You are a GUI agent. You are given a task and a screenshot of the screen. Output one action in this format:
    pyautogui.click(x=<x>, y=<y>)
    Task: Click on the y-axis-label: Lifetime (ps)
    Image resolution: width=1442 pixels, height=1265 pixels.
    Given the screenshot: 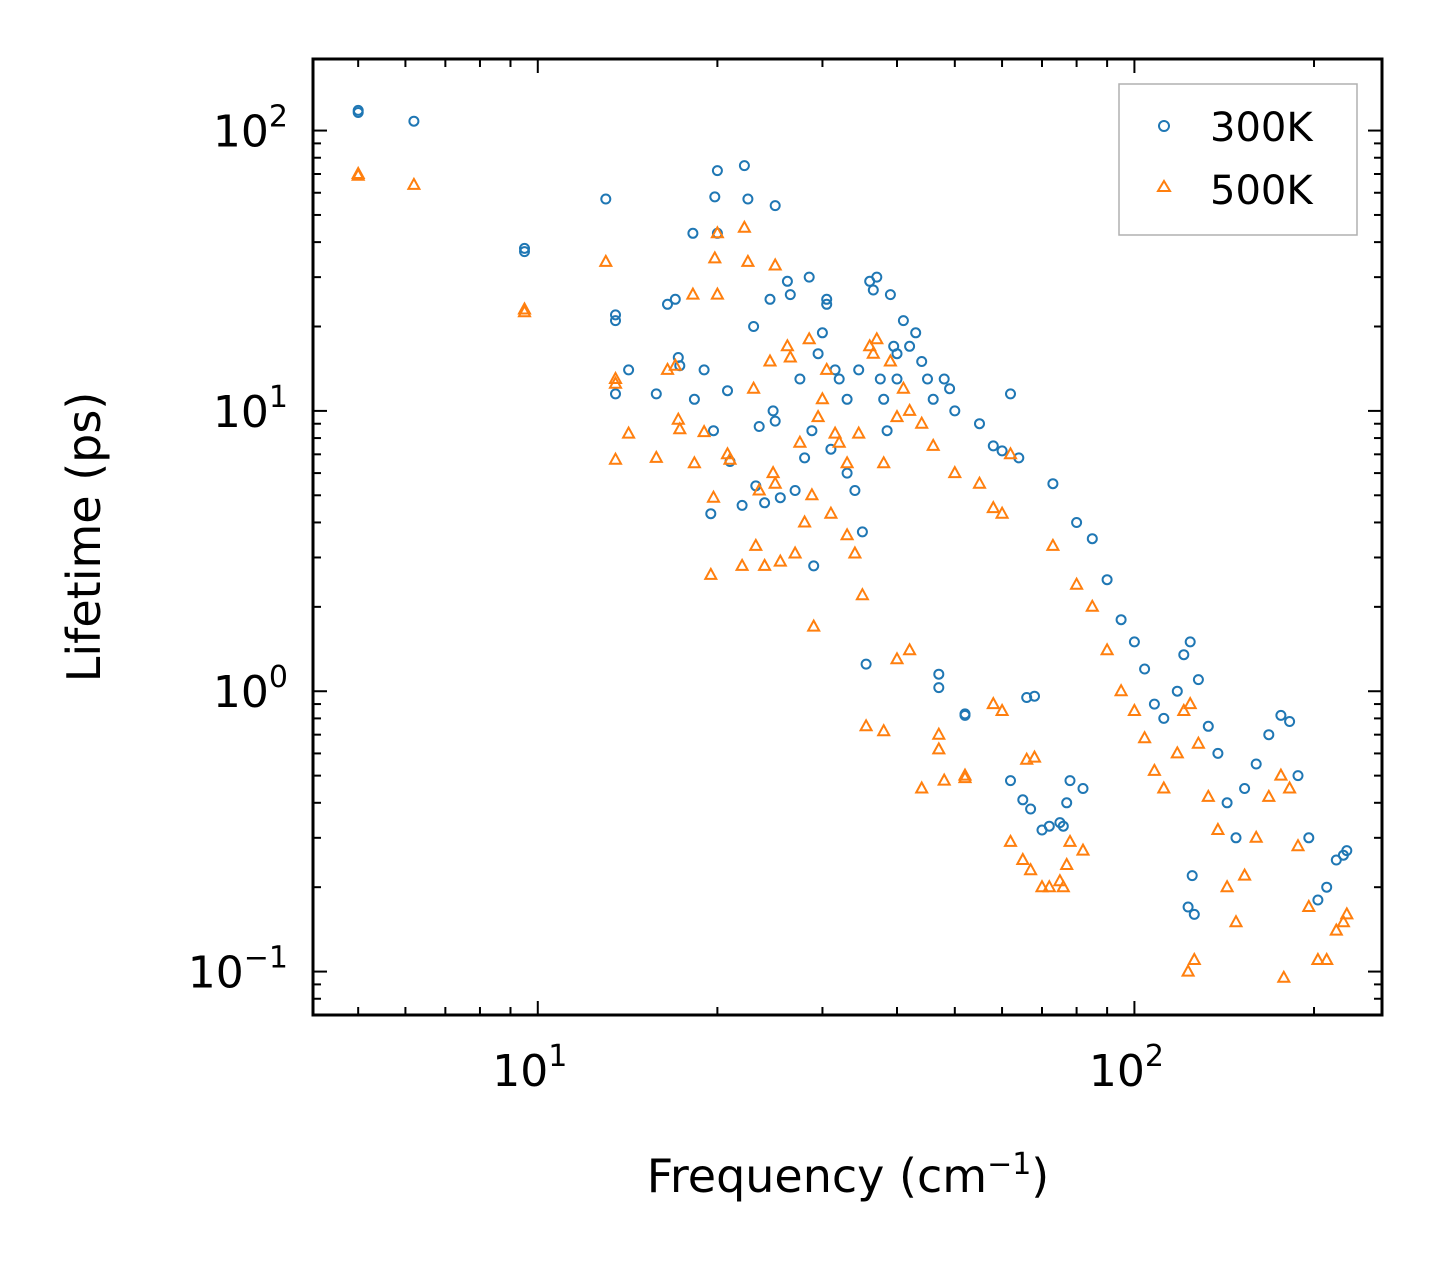 What is the action you would take?
    pyautogui.click(x=84, y=537)
    